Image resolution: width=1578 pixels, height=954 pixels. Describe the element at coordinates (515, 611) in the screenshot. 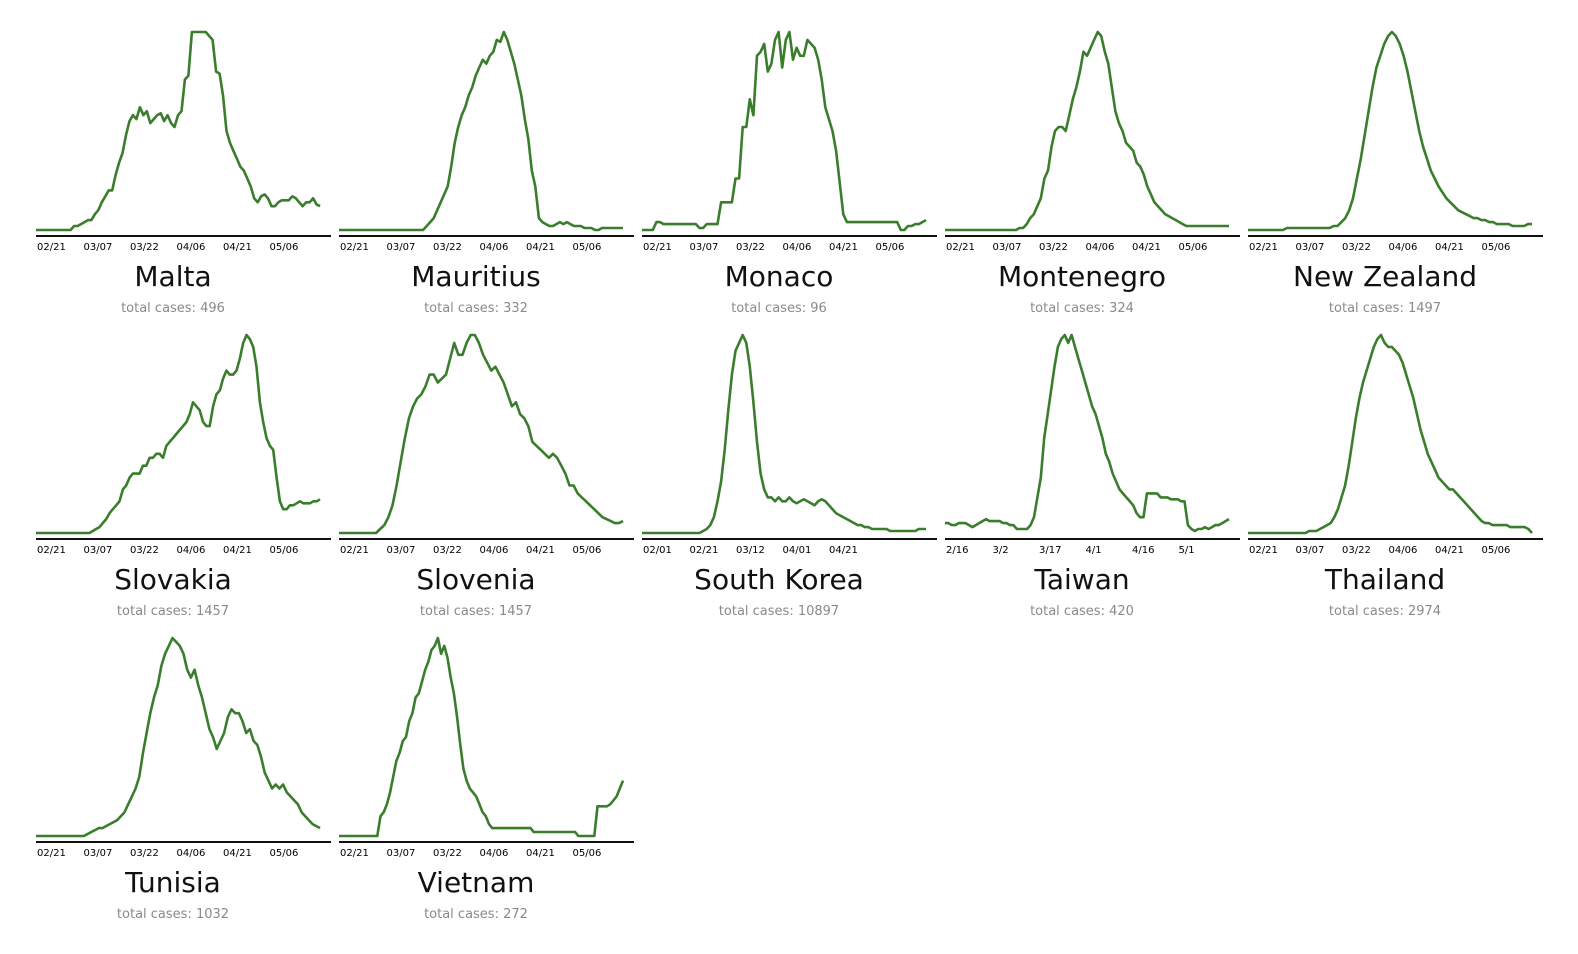

I see `total-cases-value: 1457` at that location.